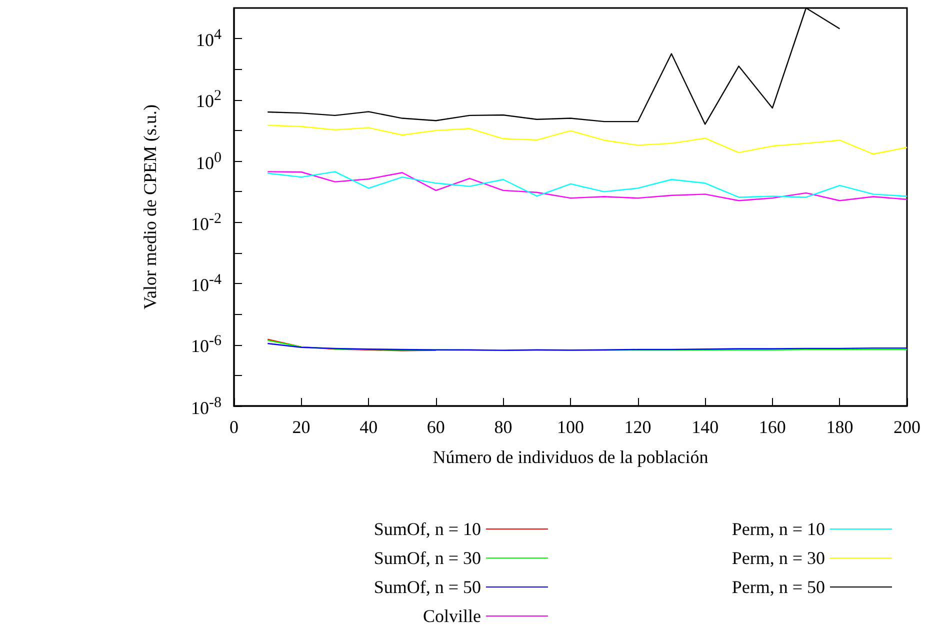 The height and width of the screenshot is (634, 934). What do you see at coordinates (206, 406) in the screenshot?
I see `y-tick-label: 10$^{-8}$` at bounding box center [206, 406].